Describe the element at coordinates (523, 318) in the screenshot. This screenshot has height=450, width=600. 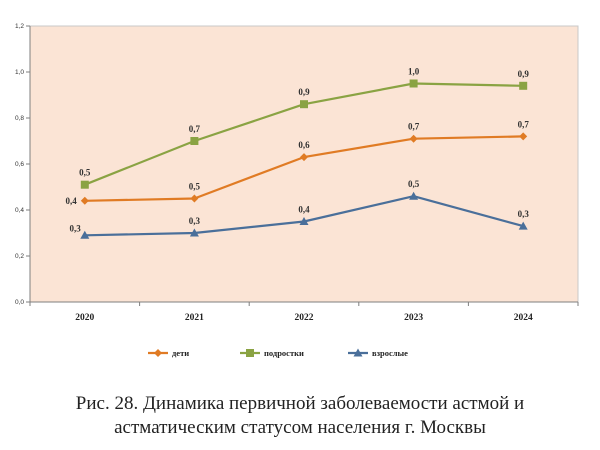
I see `x-tick-label: 2024` at that location.